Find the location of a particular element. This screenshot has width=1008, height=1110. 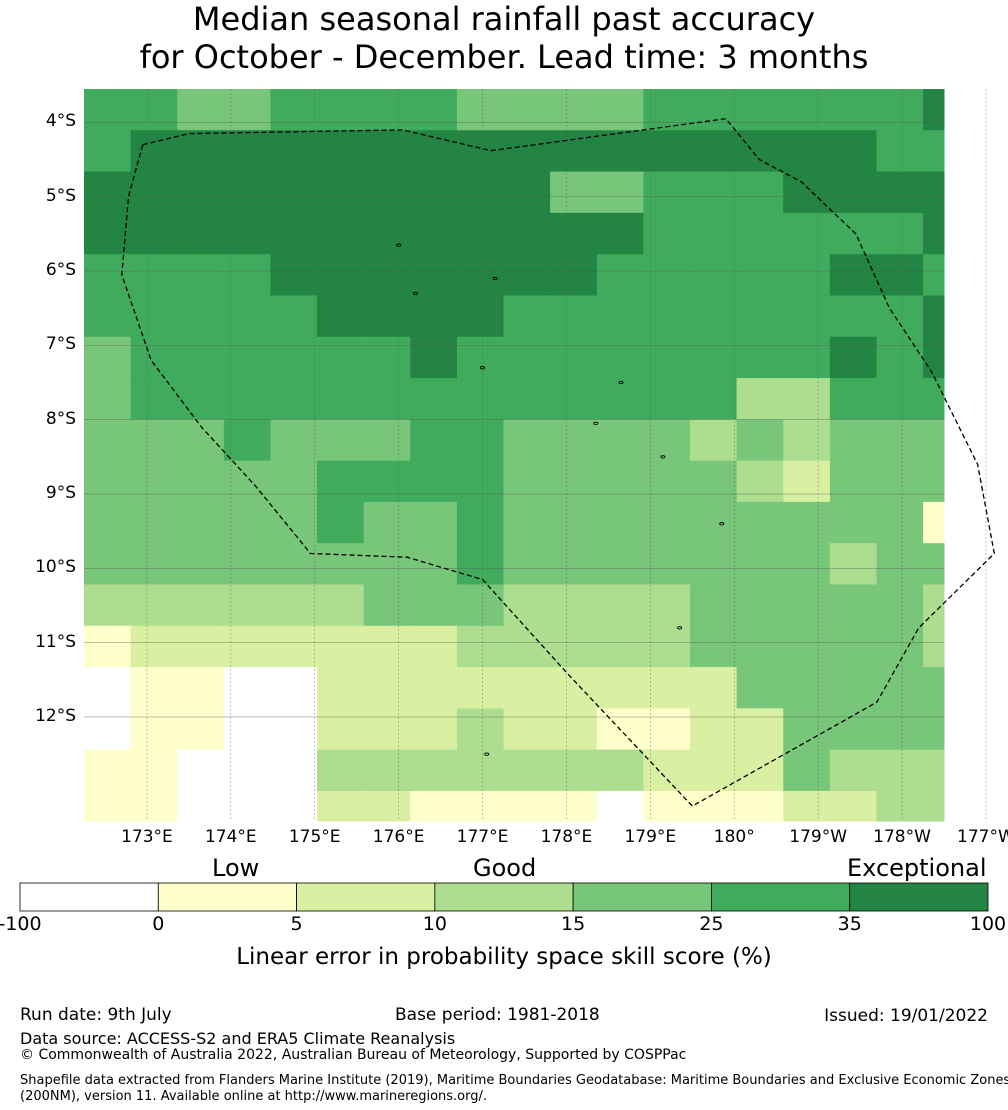

latitude-label: 10°S is located at coordinates (55, 567).